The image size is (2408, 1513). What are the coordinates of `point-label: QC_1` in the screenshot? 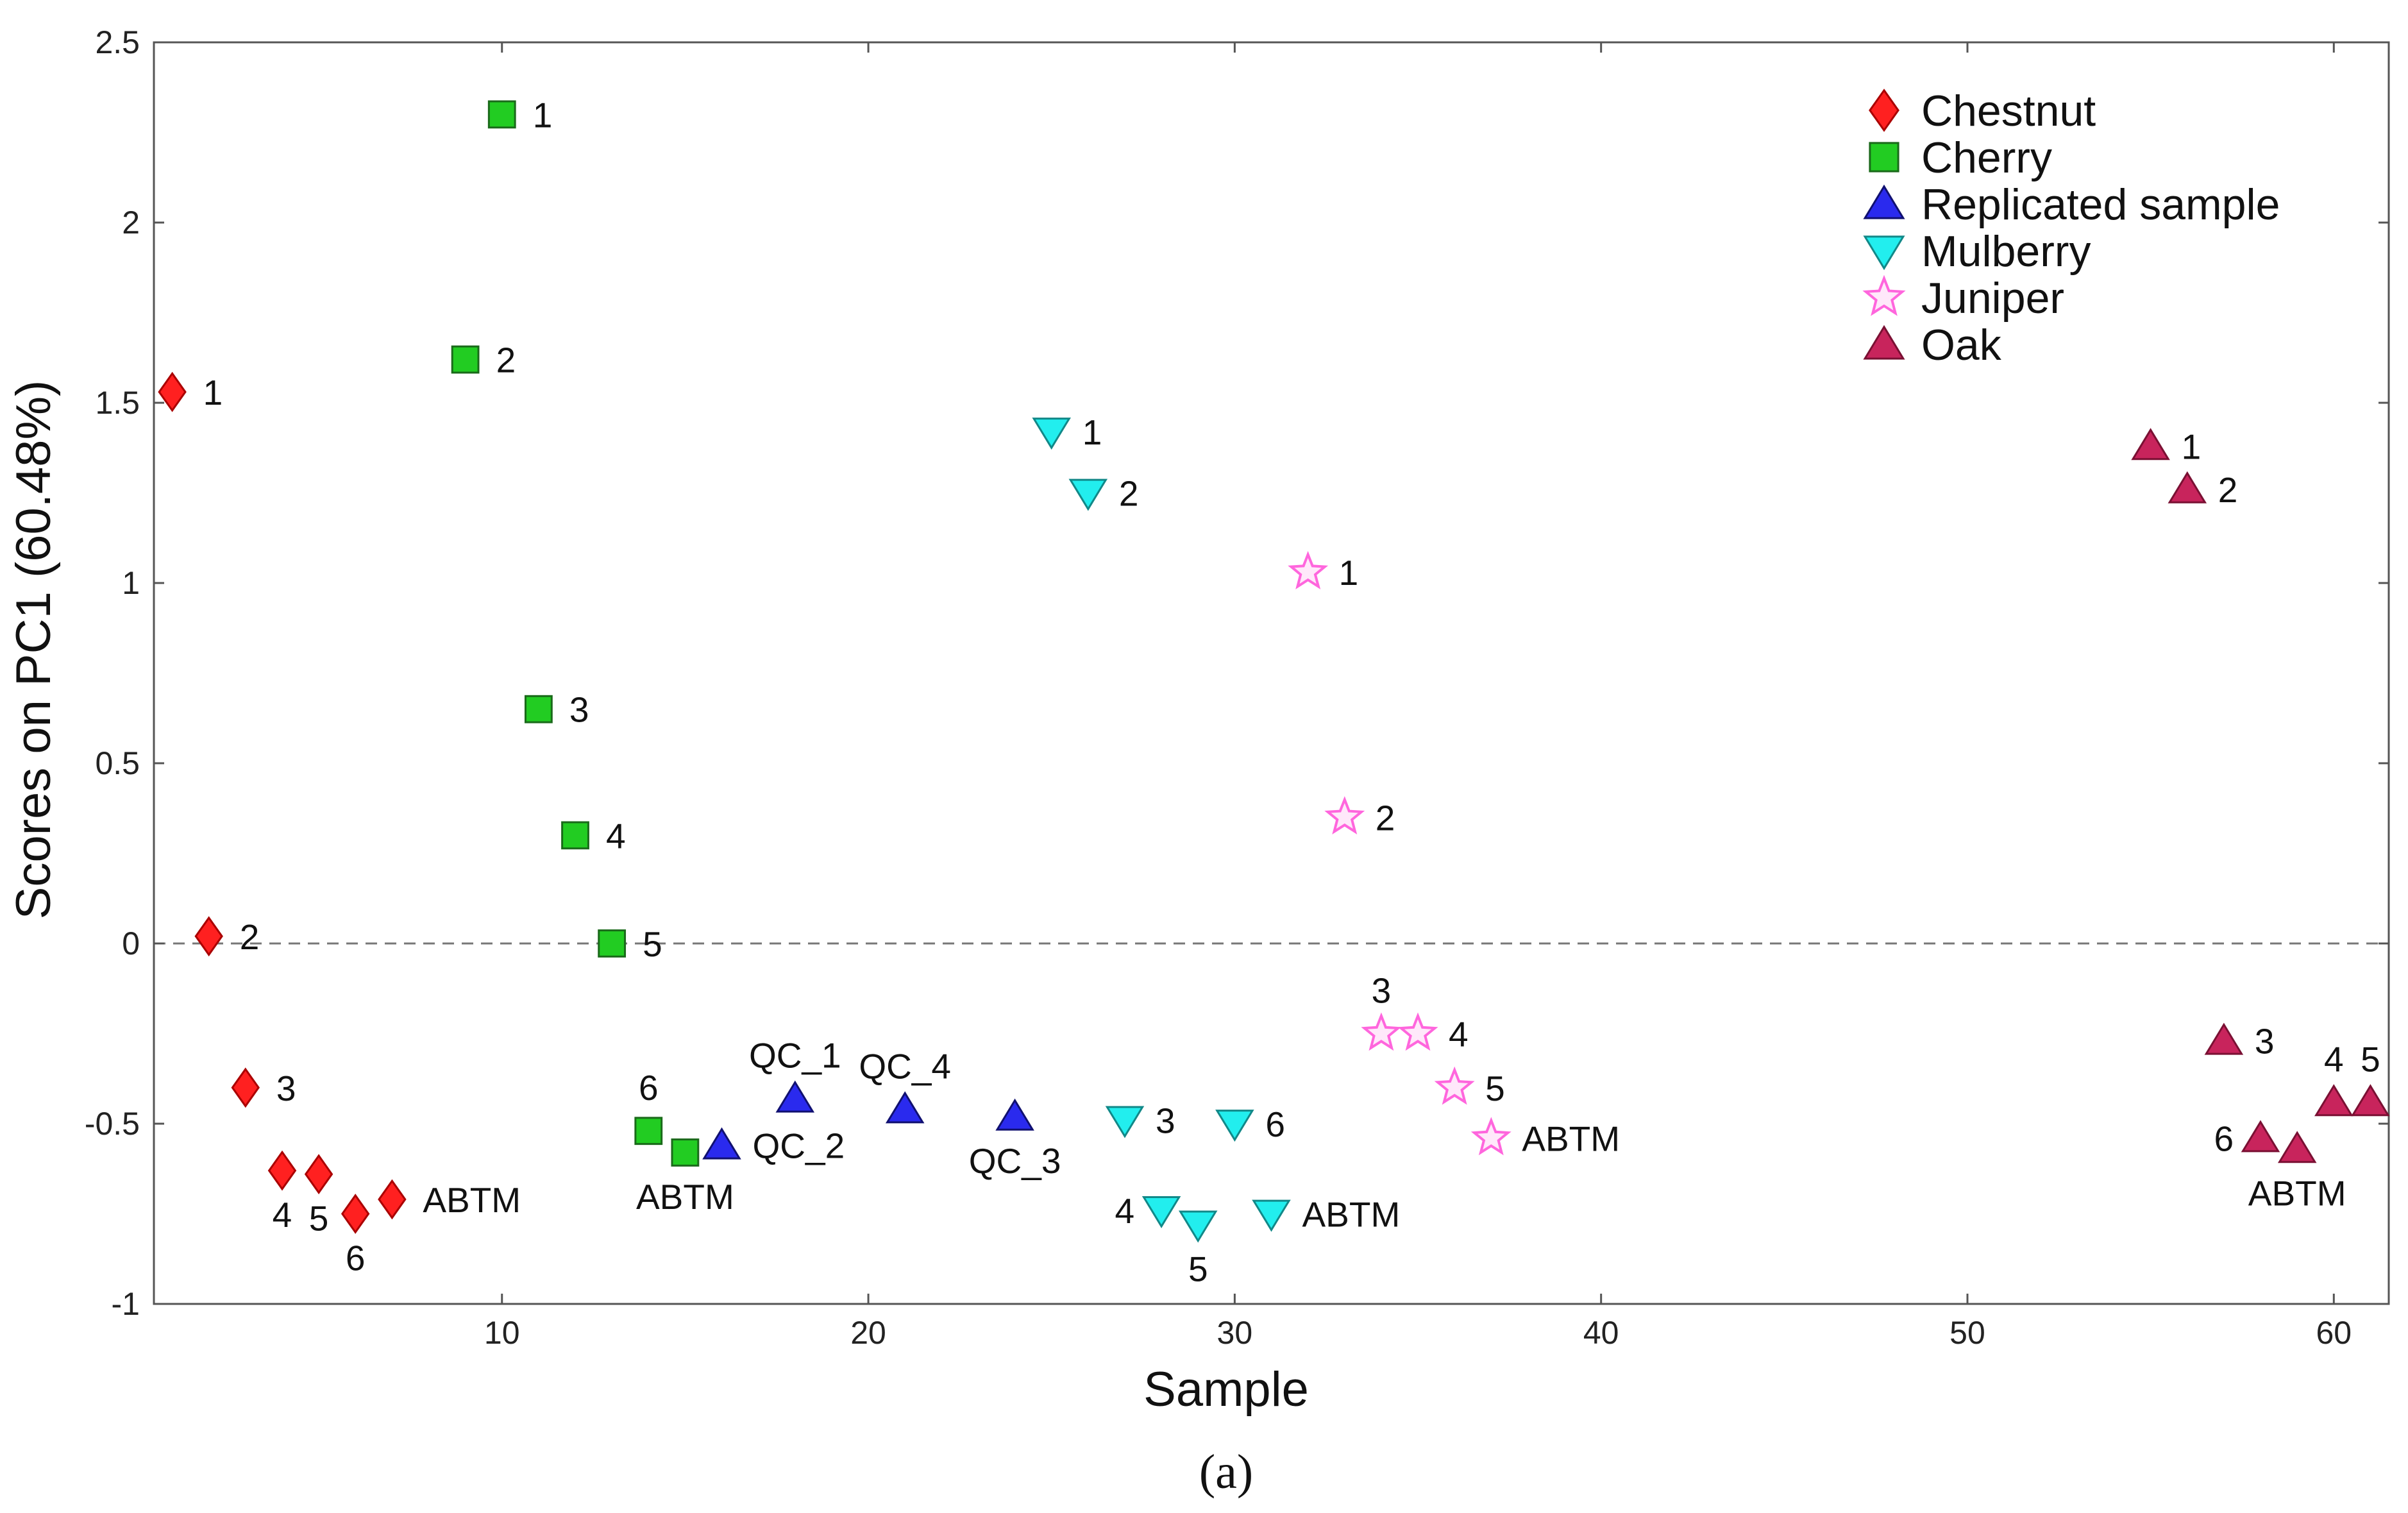 It's located at (795, 1056).